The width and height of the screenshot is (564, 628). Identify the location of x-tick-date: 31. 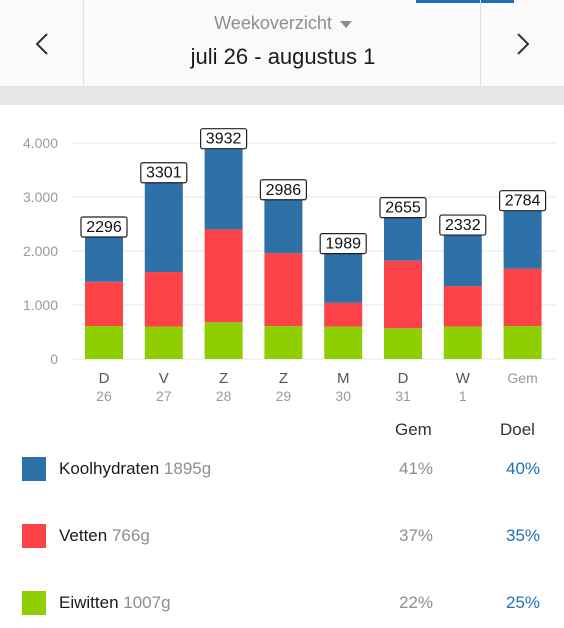
(403, 396).